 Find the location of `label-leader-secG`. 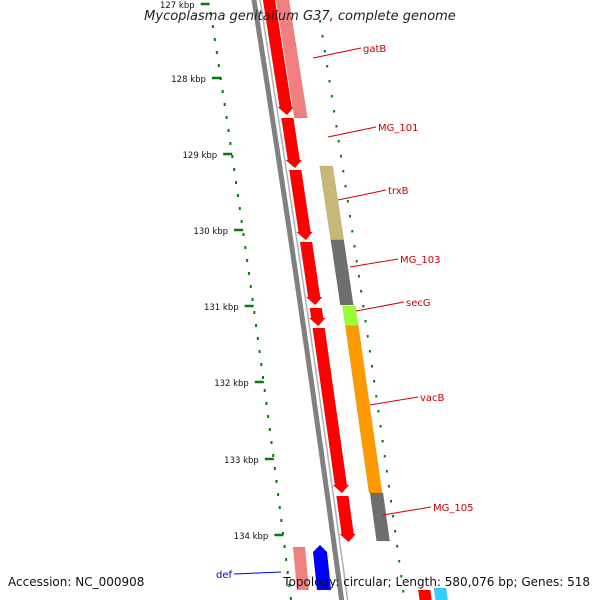

label-leader-secG is located at coordinates (380, 306).